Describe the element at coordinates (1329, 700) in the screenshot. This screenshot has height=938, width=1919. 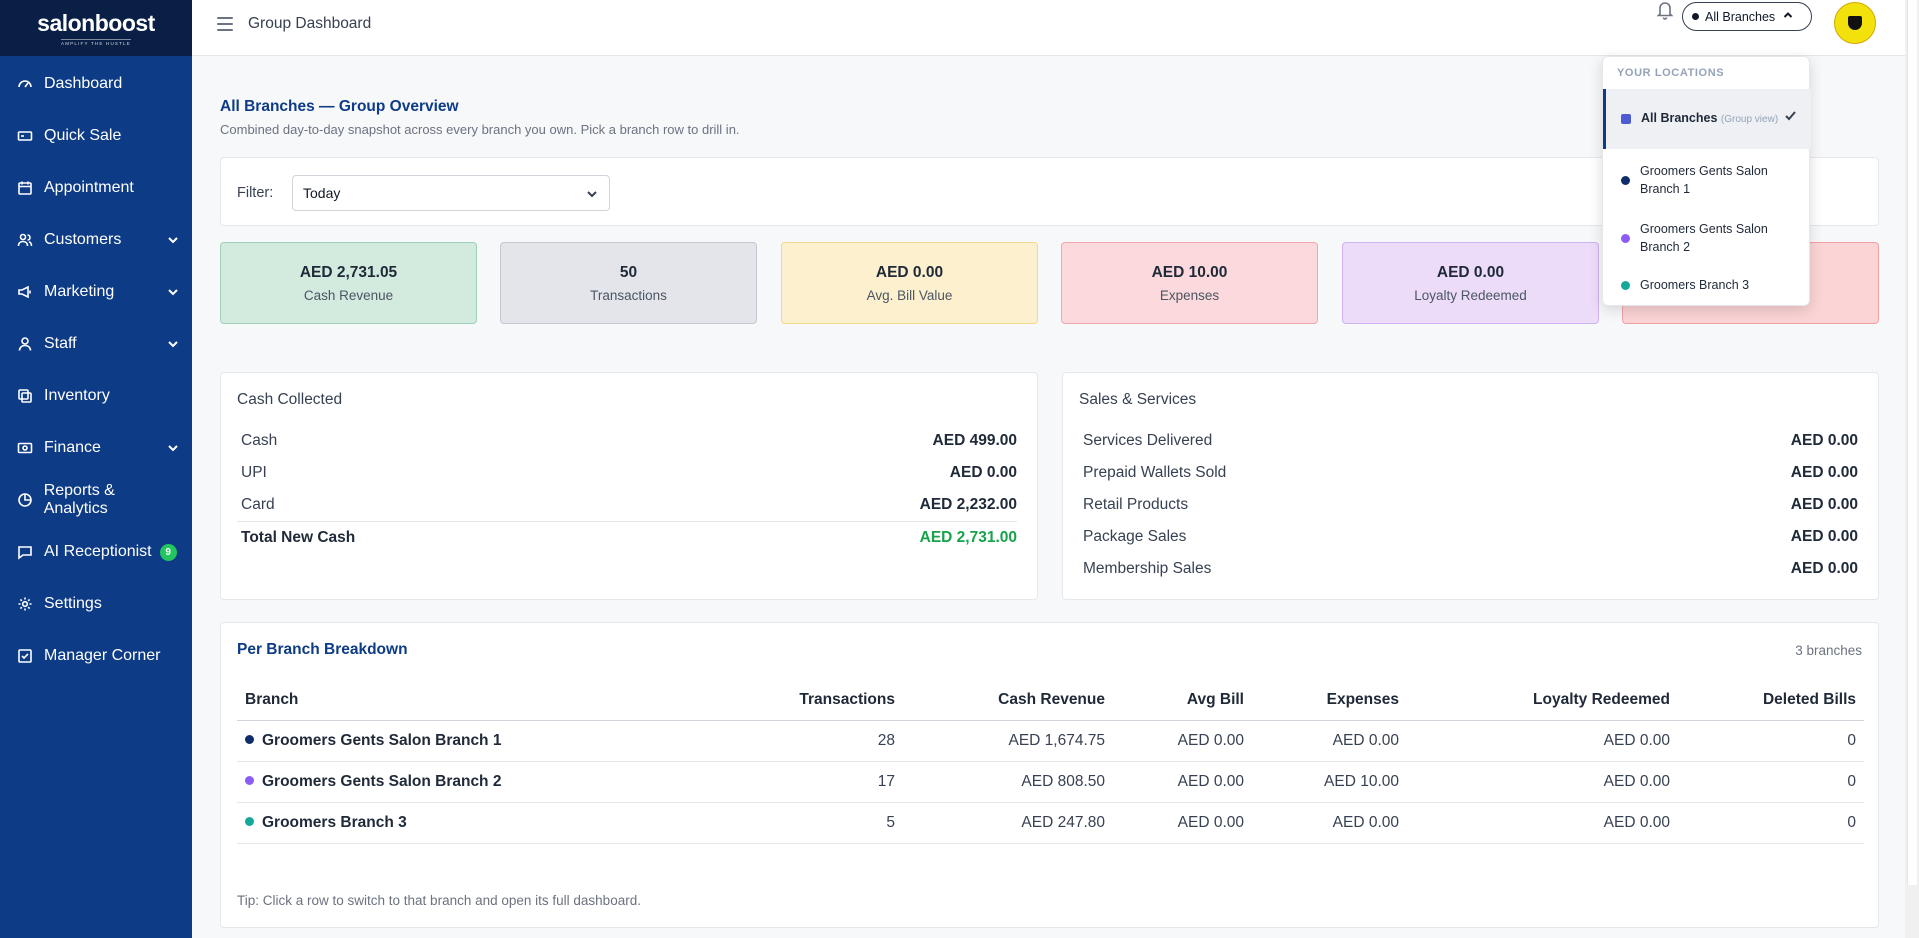
I see `column-header: Expenses` at that location.